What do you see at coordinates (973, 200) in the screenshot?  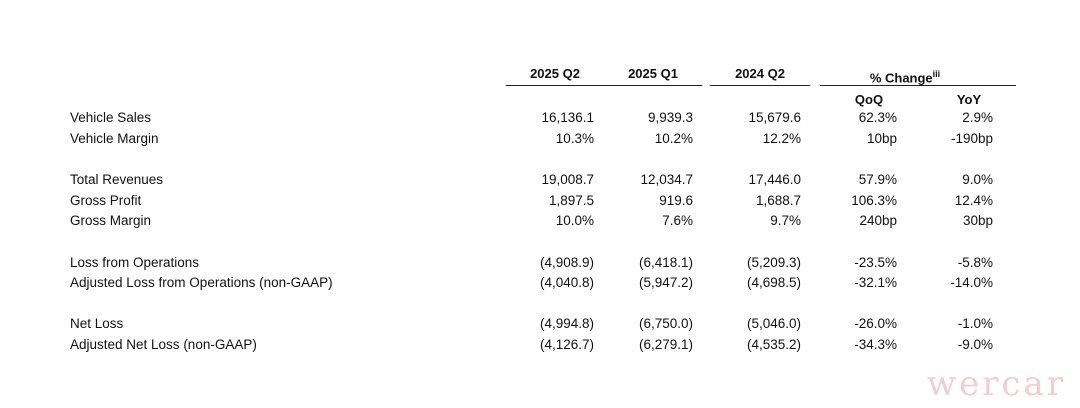 I see `value-yoy: 12.4%` at bounding box center [973, 200].